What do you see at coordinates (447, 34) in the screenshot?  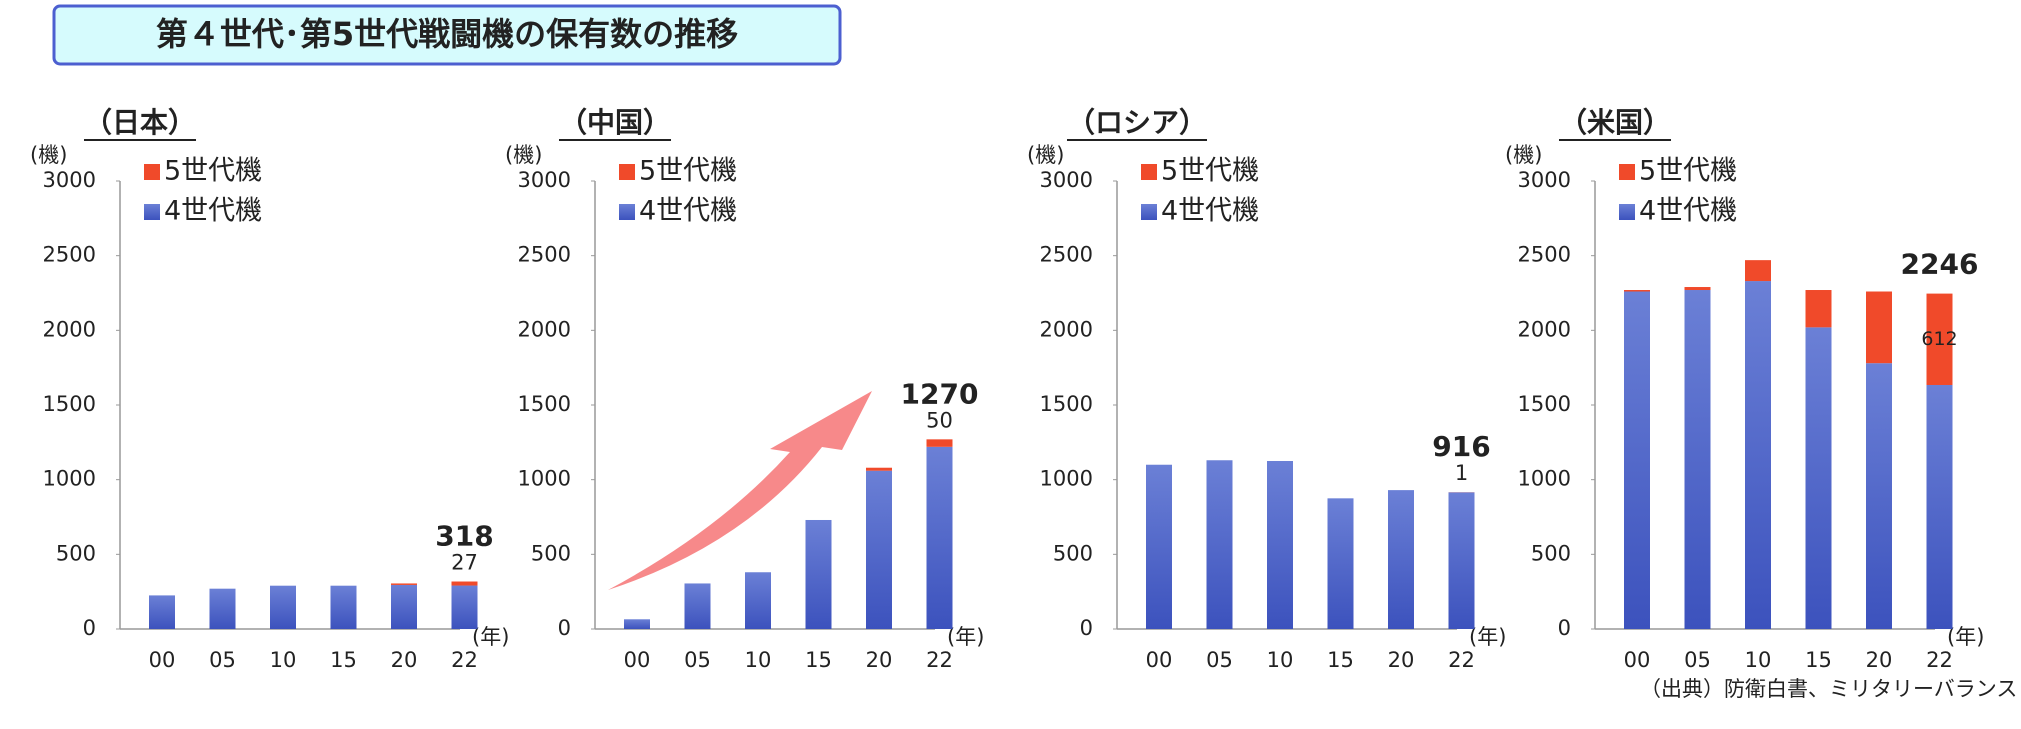 I see `page-title: 第４世代･第5世代戦闘機の保有数の推移` at bounding box center [447, 34].